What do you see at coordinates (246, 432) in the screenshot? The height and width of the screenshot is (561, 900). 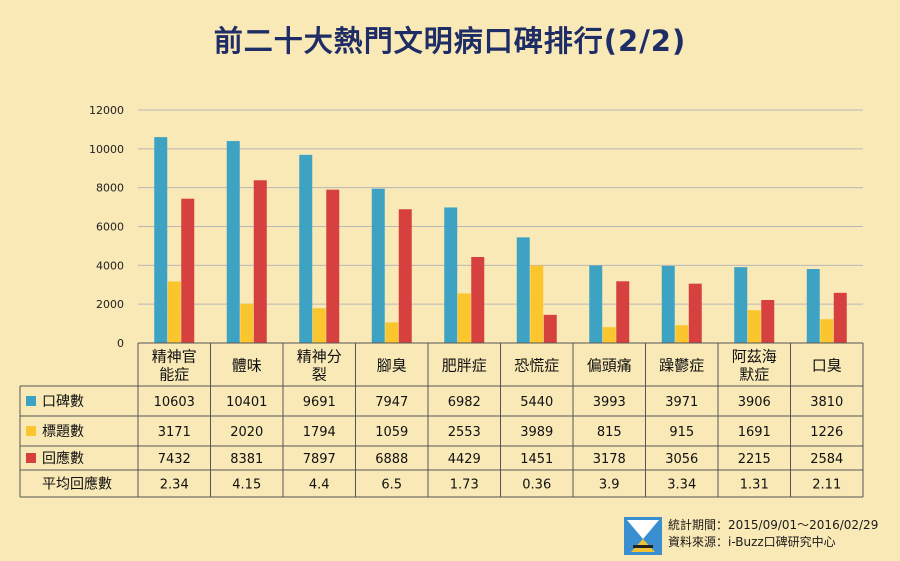 I see `data-cell: 2020` at bounding box center [246, 432].